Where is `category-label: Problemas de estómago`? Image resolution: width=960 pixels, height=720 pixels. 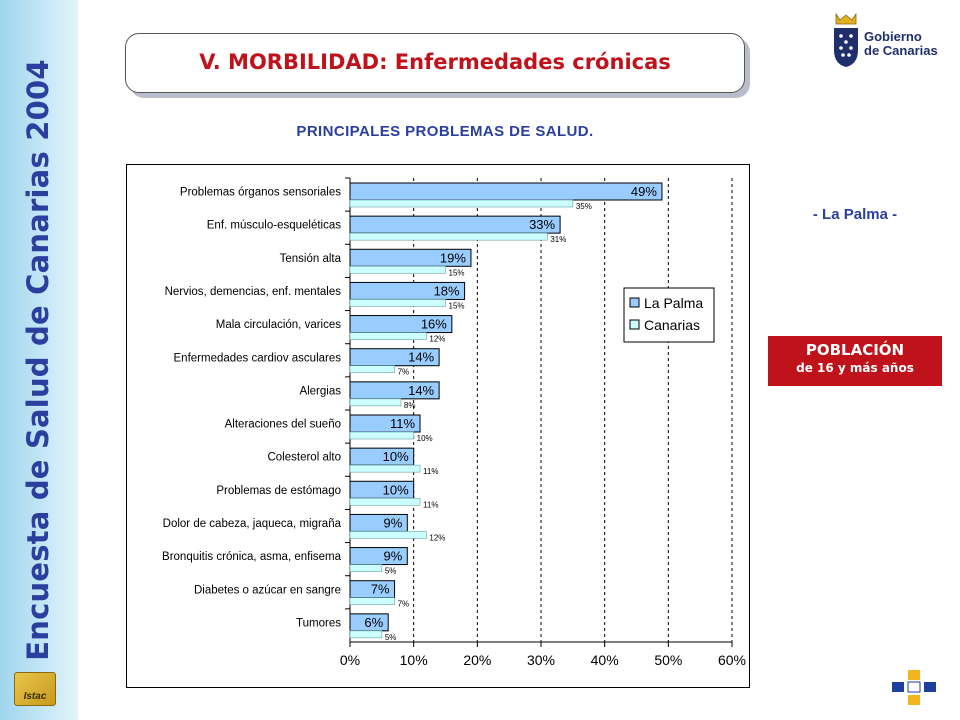 category-label: Problemas de estómago is located at coordinates (278, 491).